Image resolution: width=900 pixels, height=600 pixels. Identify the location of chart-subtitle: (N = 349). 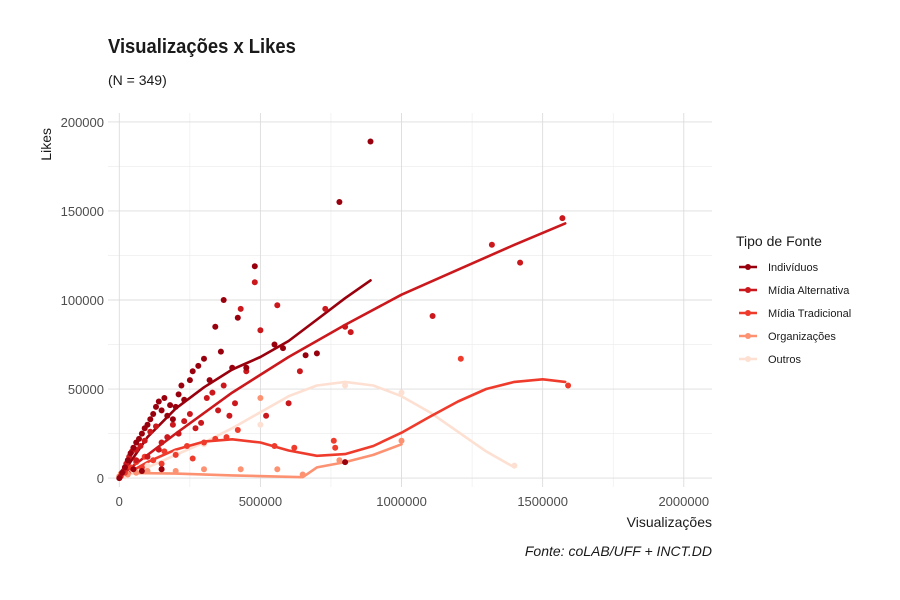
(137, 80).